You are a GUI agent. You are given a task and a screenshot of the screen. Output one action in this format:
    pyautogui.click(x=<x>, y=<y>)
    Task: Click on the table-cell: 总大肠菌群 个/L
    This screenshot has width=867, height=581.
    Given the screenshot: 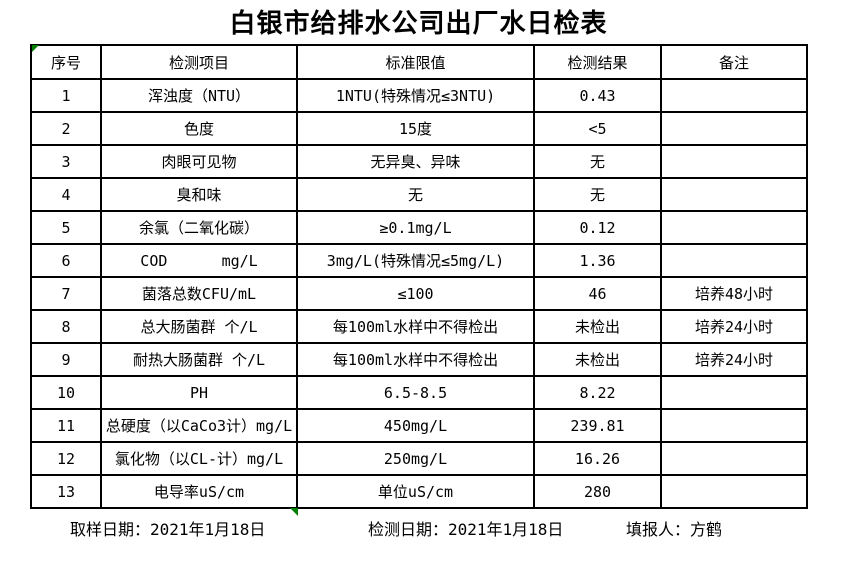 What is the action you would take?
    pyautogui.click(x=199, y=326)
    